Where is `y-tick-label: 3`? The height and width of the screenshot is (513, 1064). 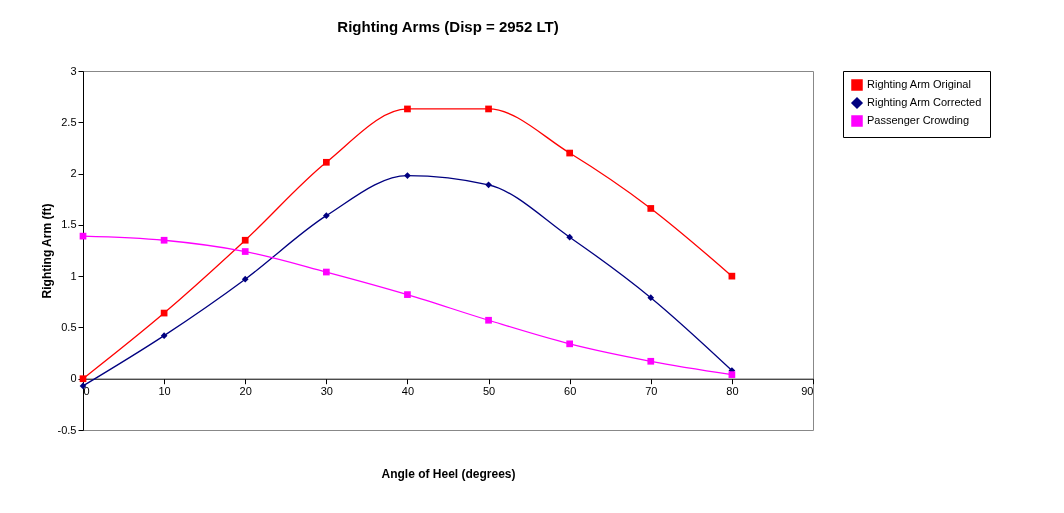
y-tick-label: 3 is located at coordinates (73, 70).